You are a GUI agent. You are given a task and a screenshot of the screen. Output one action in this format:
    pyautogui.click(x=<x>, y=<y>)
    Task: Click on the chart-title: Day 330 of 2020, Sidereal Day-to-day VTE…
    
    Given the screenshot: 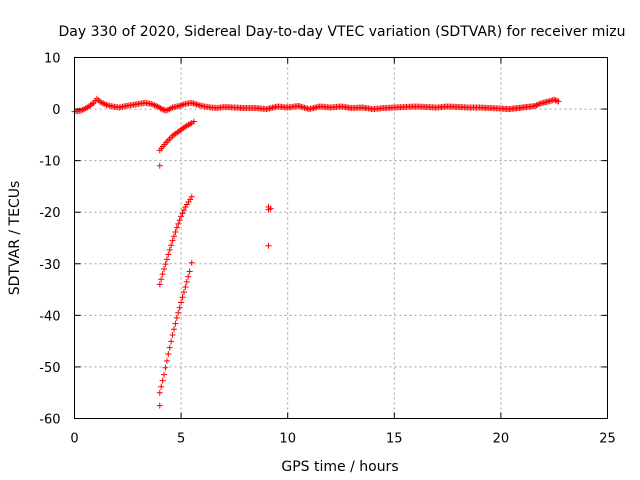 What is the action you would take?
    pyautogui.click(x=342, y=32)
    